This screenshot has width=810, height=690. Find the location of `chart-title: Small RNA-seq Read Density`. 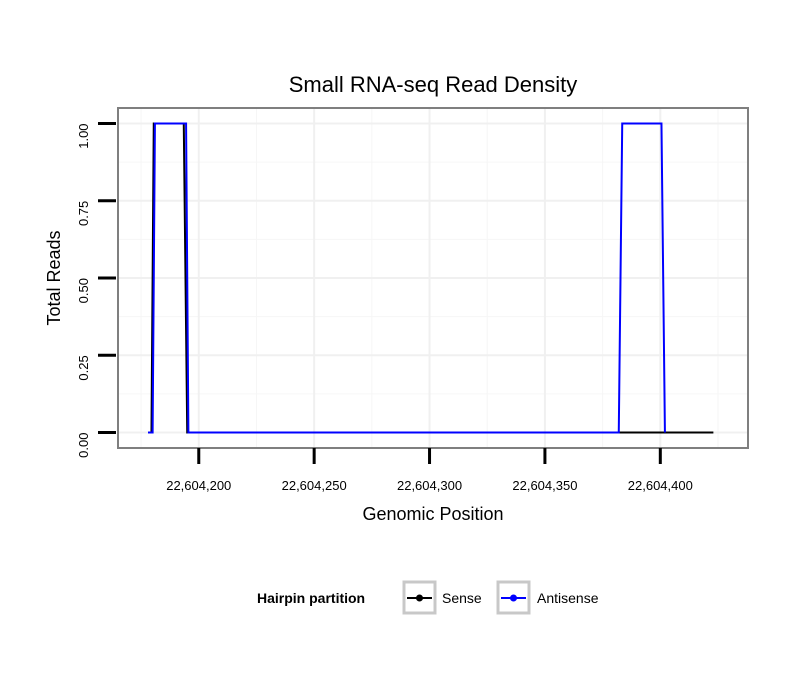

chart-title: Small RNA-seq Read Density is located at coordinates (433, 84).